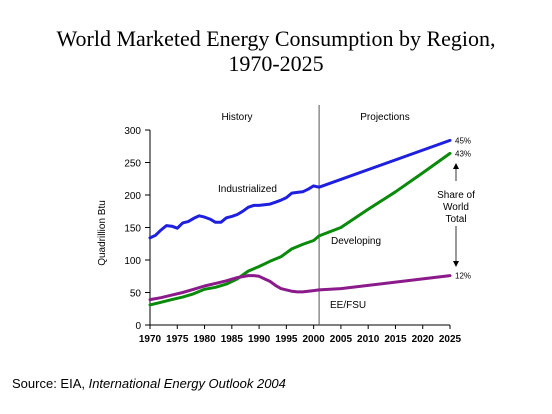 The height and width of the screenshot is (414, 552). I want to click on x-tick-label: 2005, so click(341, 339).